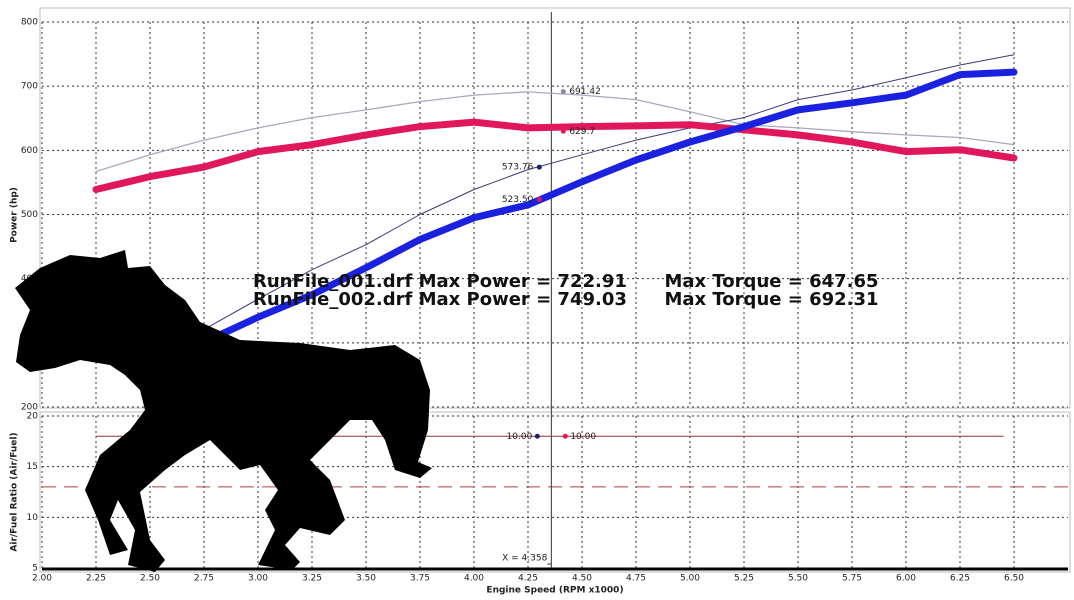  I want to click on y-tick-label: 800, so click(29, 23).